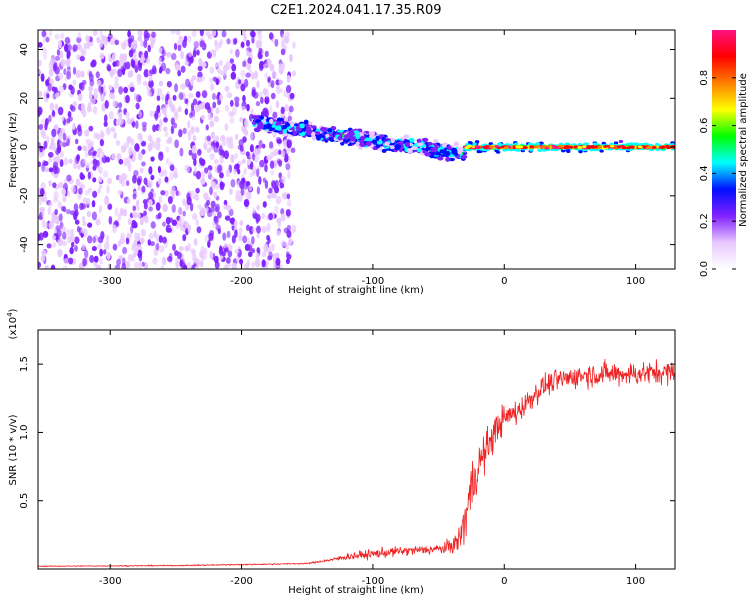 The height and width of the screenshot is (600, 750). I want to click on colorbar-tick-label: 0.0, so click(704, 269).